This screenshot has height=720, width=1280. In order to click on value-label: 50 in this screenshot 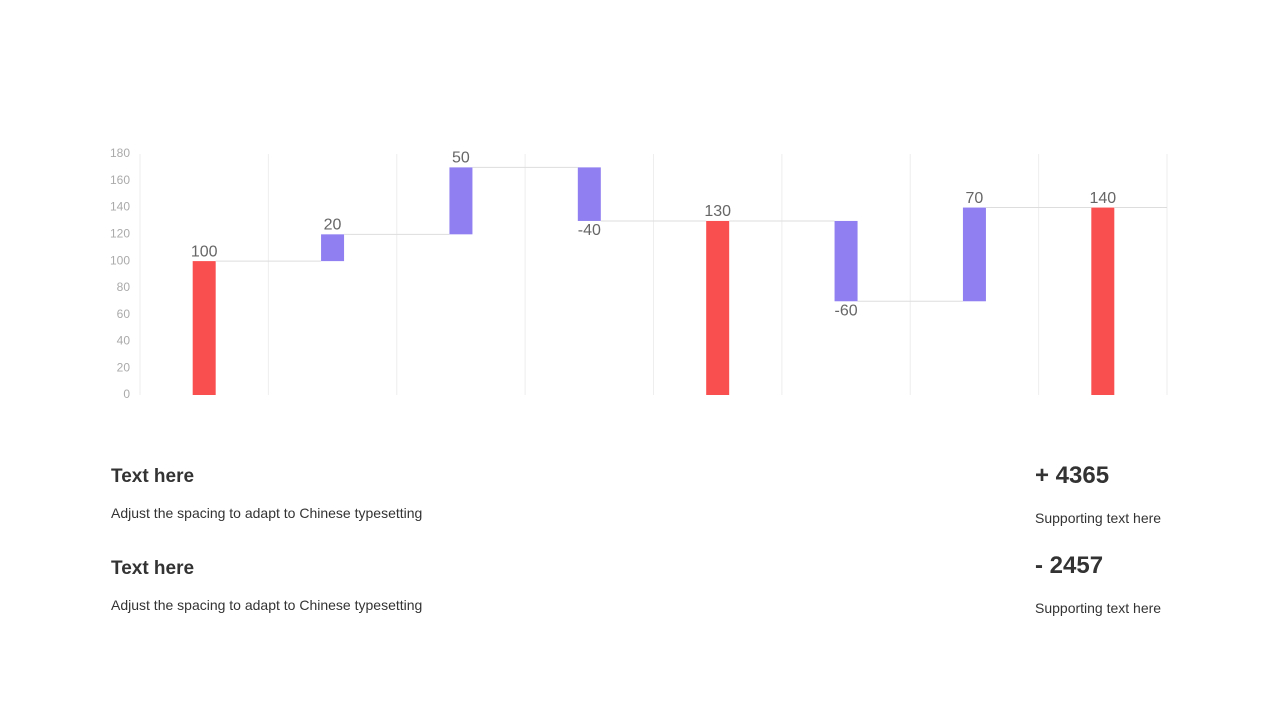, I will do `click(461, 158)`.